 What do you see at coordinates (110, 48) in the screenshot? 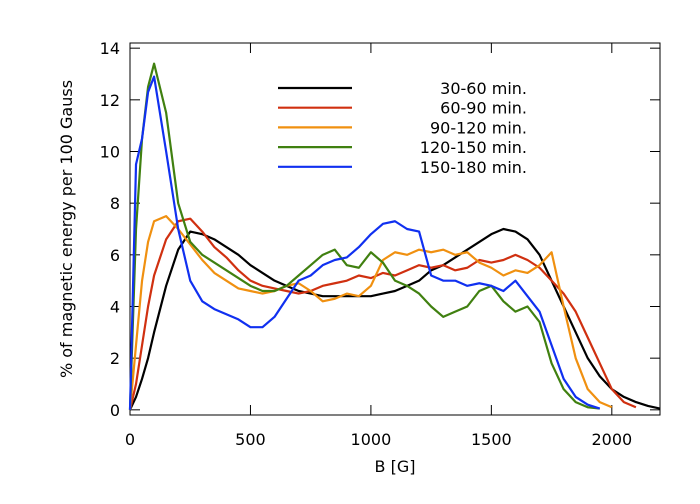
I see `y-tick-label: 14` at bounding box center [110, 48].